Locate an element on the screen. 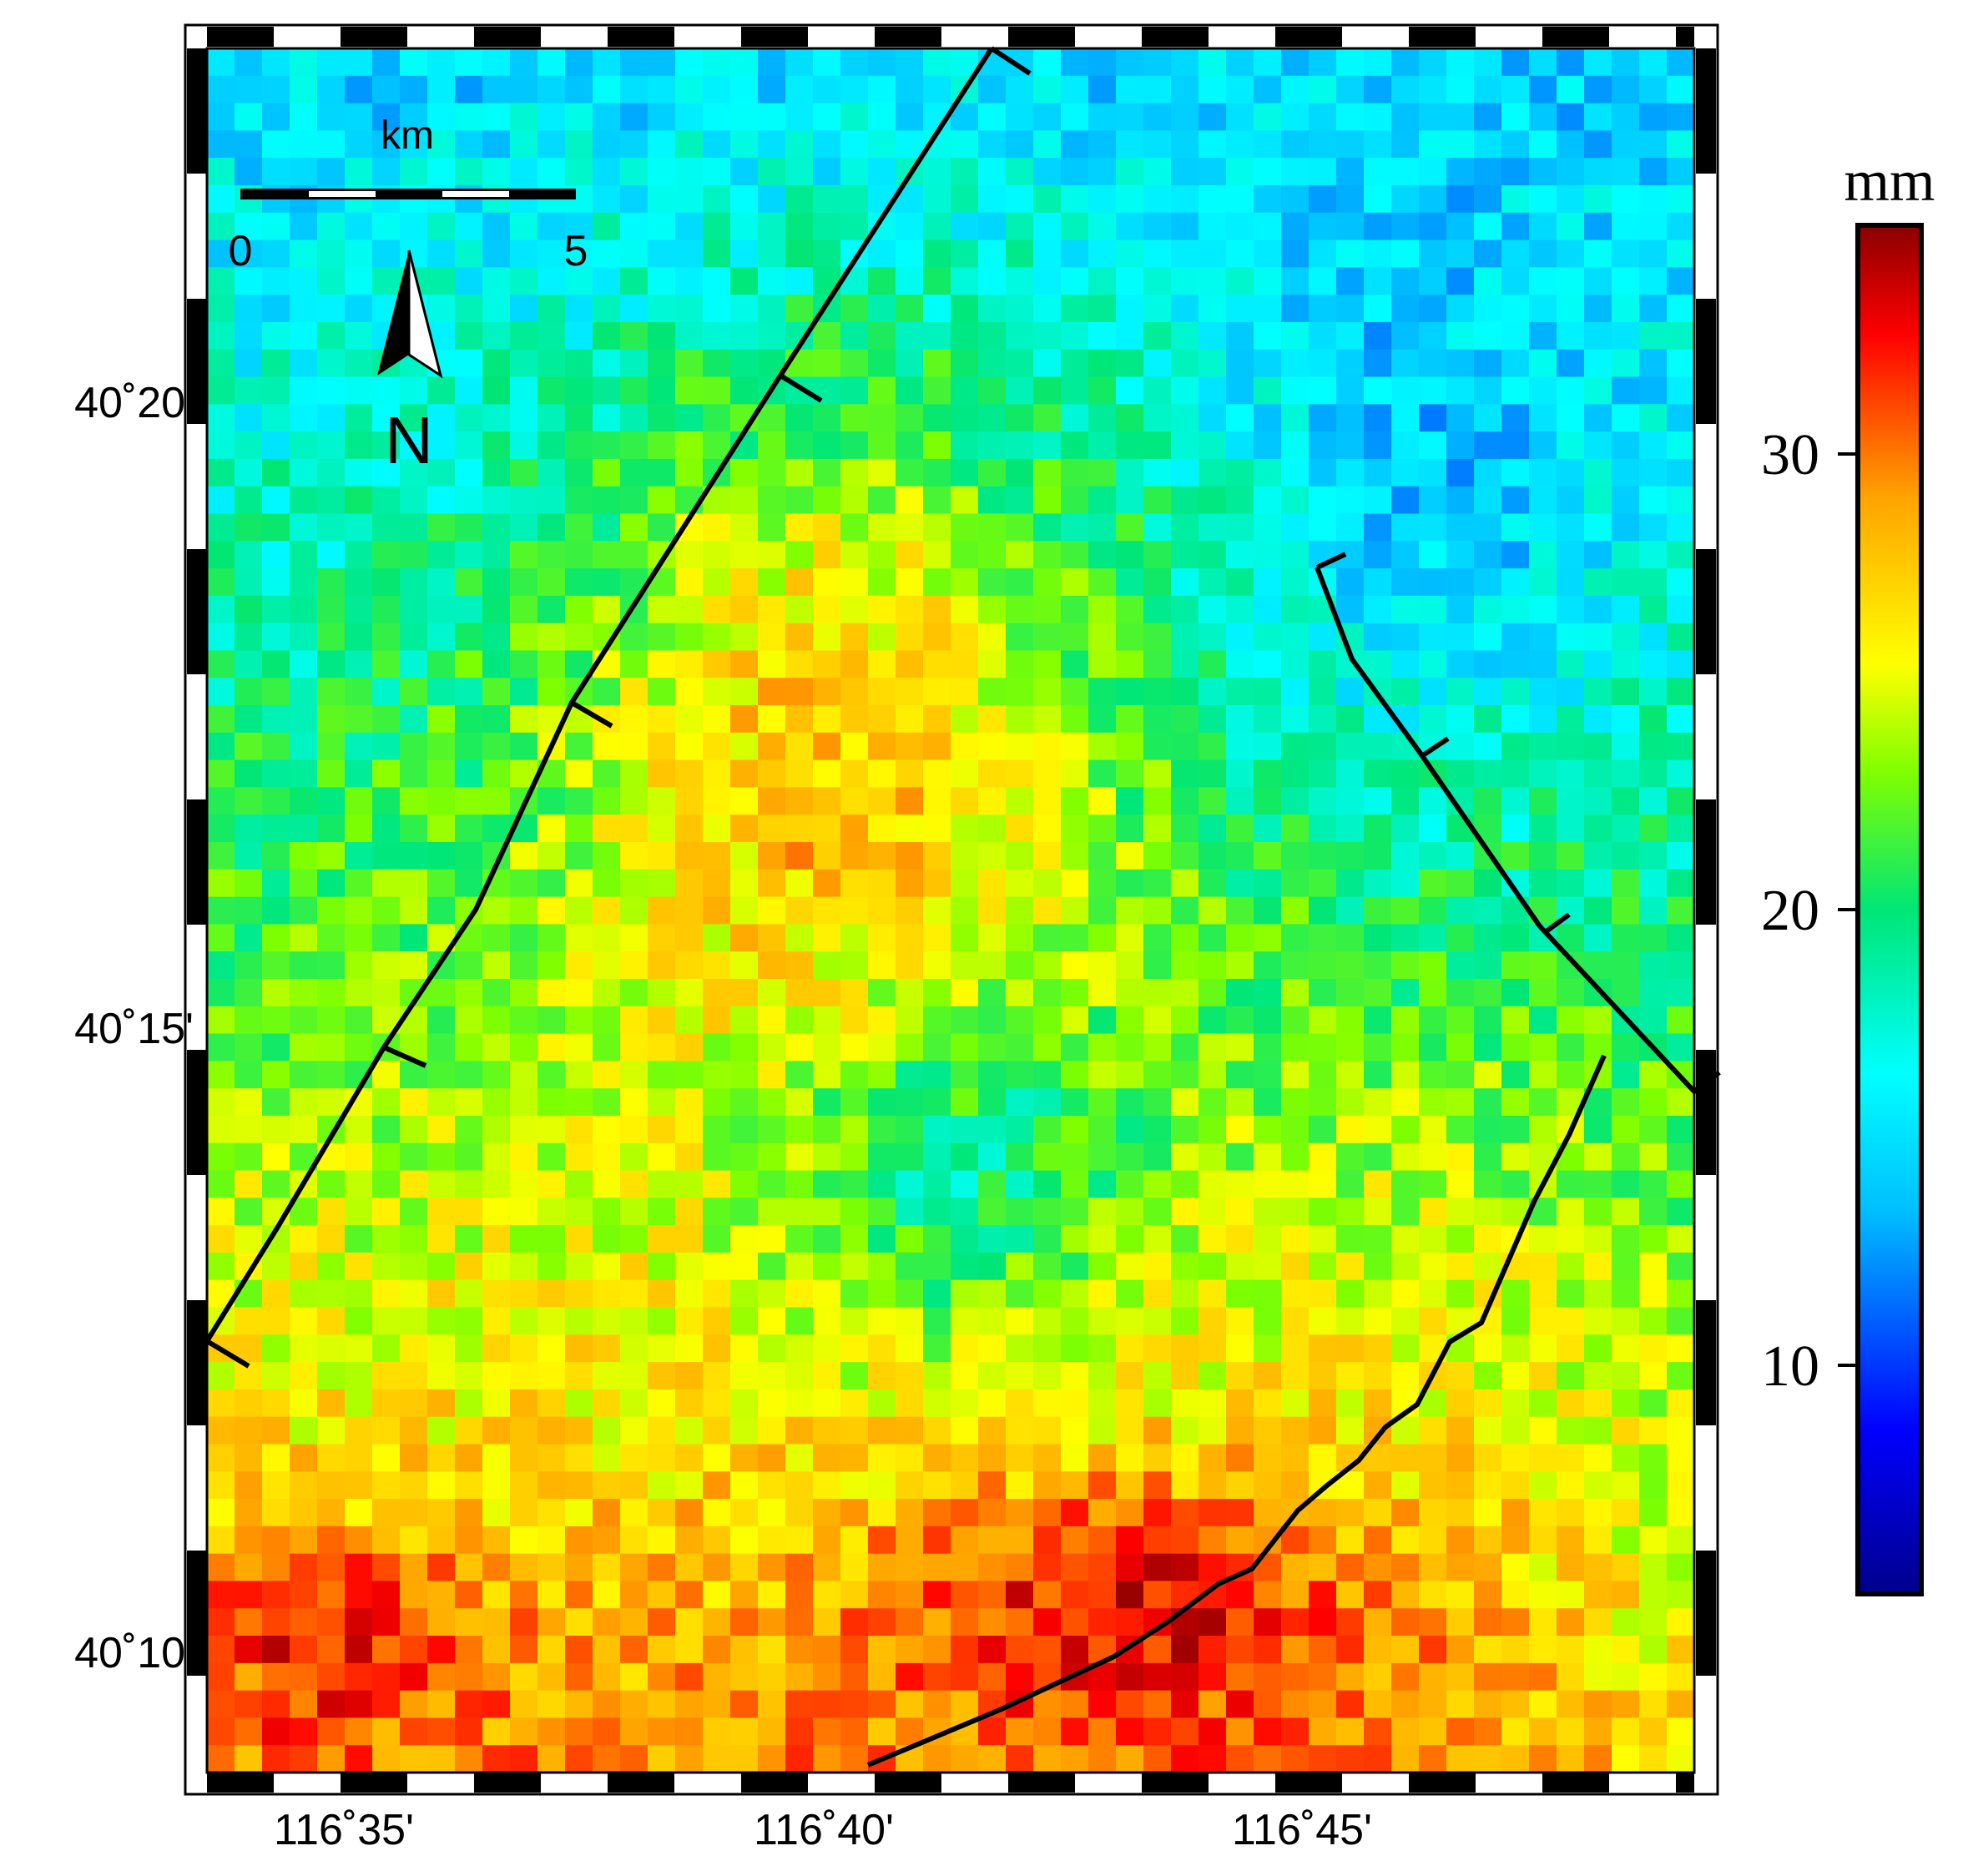 This screenshot has height=1876, width=1963. lat-labels: 40˚20' 40˚15' 40˚10' is located at coordinates (134, 1028).